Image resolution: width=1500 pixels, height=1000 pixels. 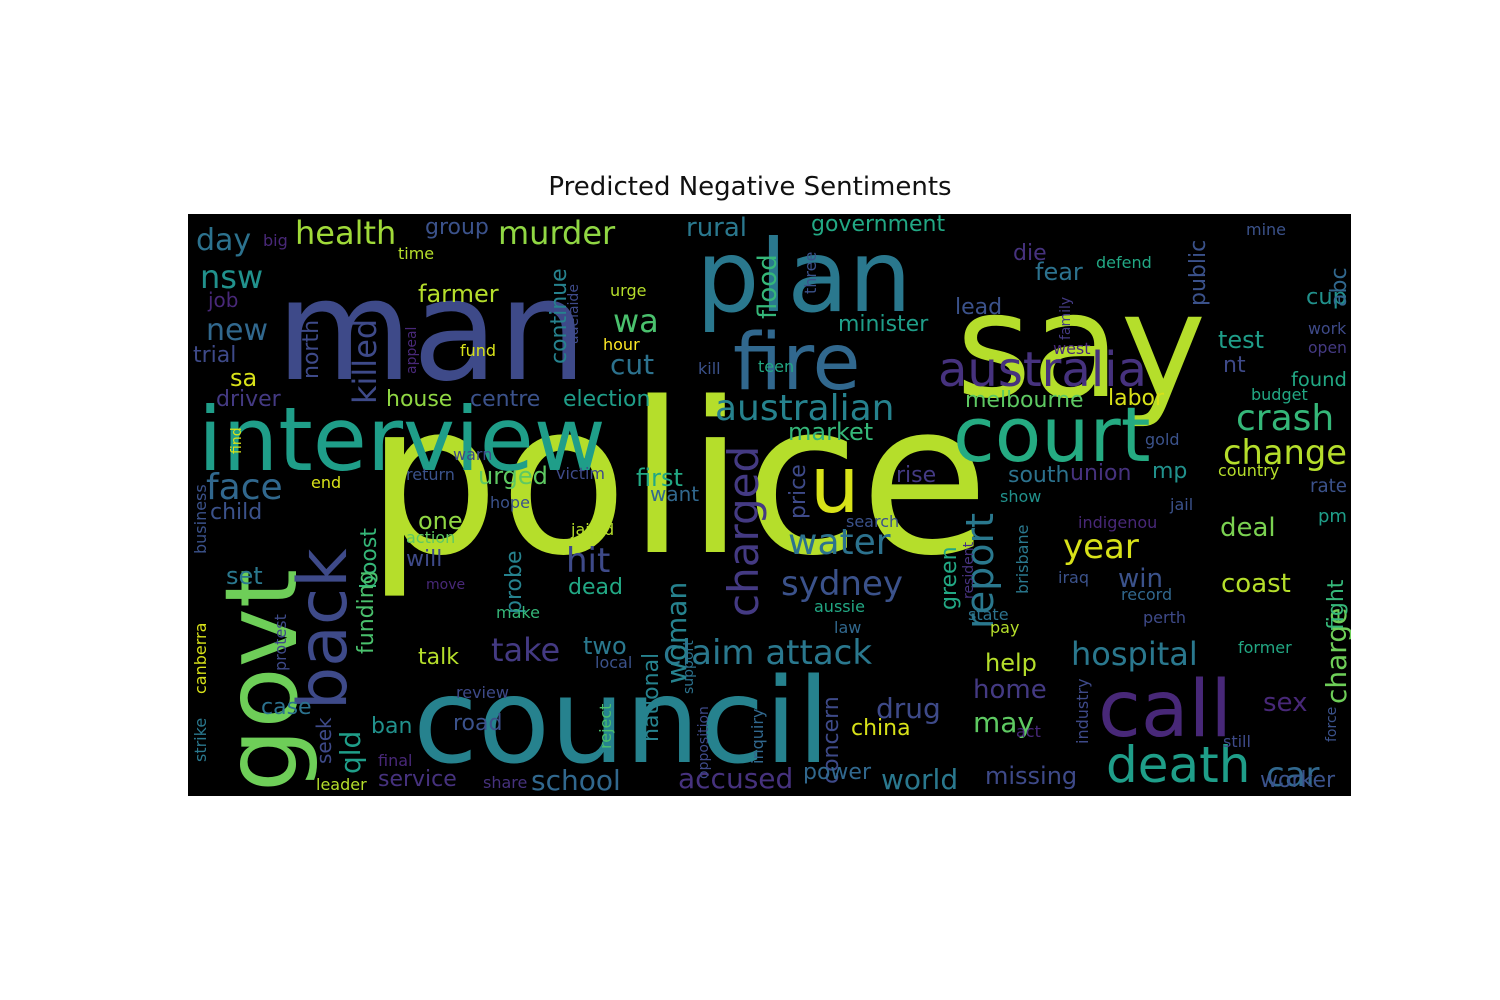 I want to click on word-want: want, so click(x=674, y=494).